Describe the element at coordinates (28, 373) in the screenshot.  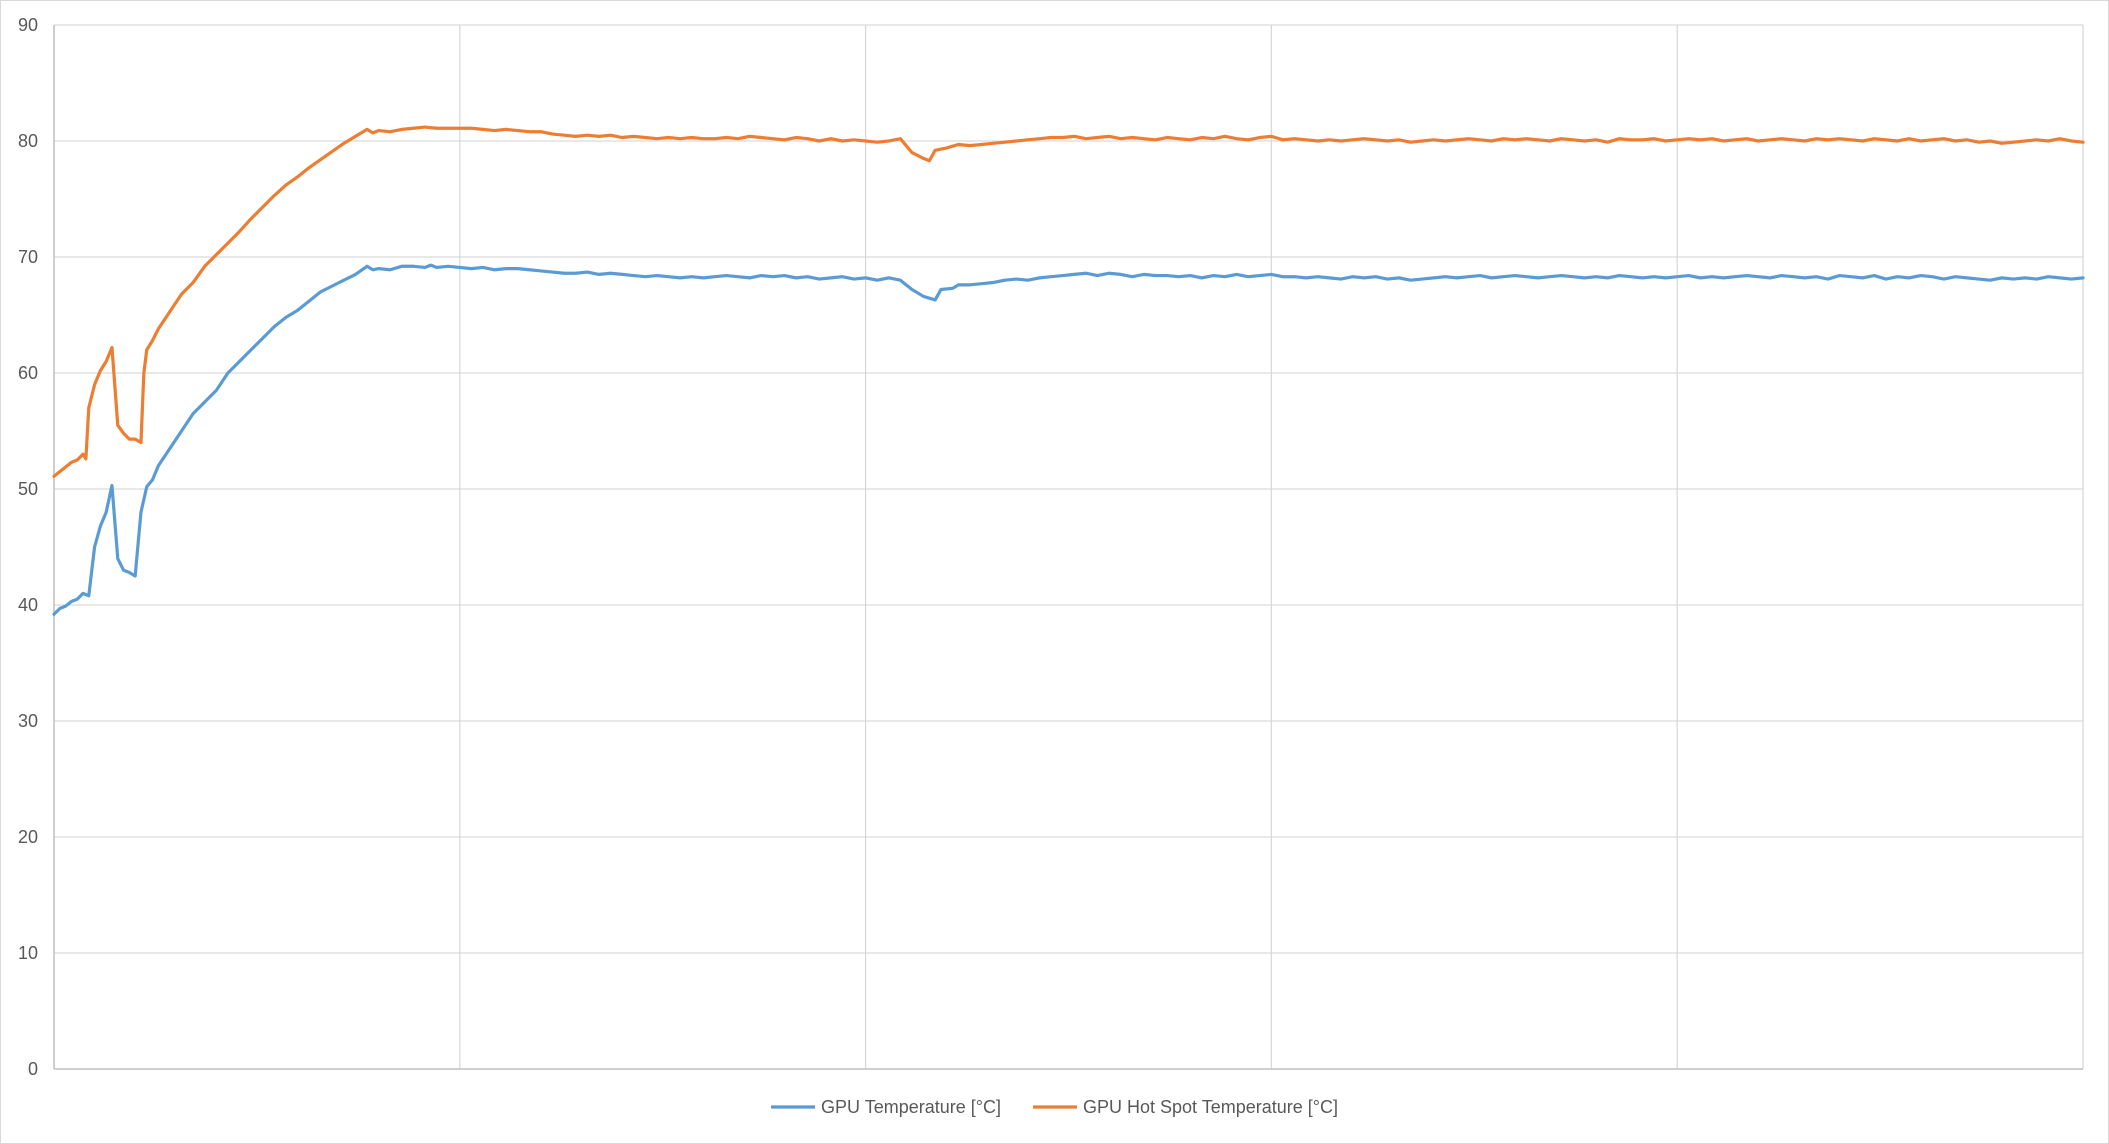
I see `y-tick-label: 60` at that location.